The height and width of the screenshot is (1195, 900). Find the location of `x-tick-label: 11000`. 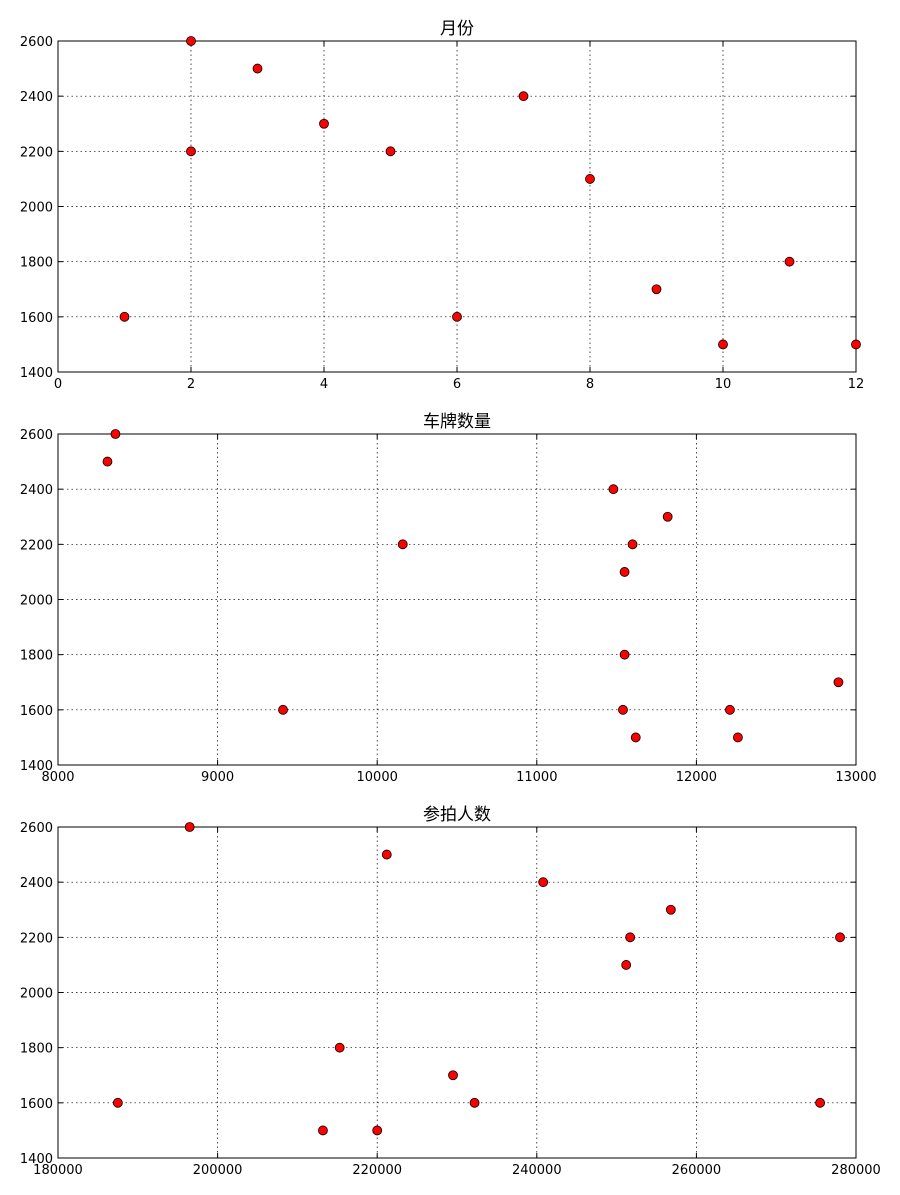

x-tick-label: 11000 is located at coordinates (536, 777).